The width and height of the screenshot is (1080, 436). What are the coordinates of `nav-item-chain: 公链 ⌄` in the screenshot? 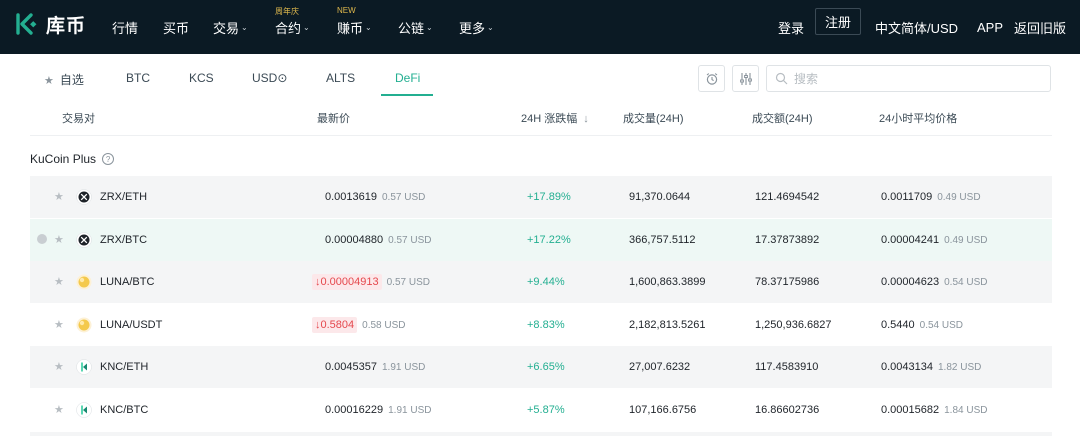 It's located at (415, 27).